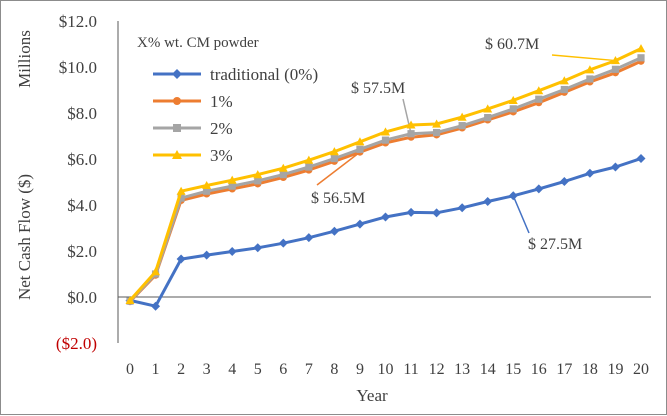 The width and height of the screenshot is (667, 416). Describe the element at coordinates (641, 369) in the screenshot. I see `x-tick-label: 20` at that location.